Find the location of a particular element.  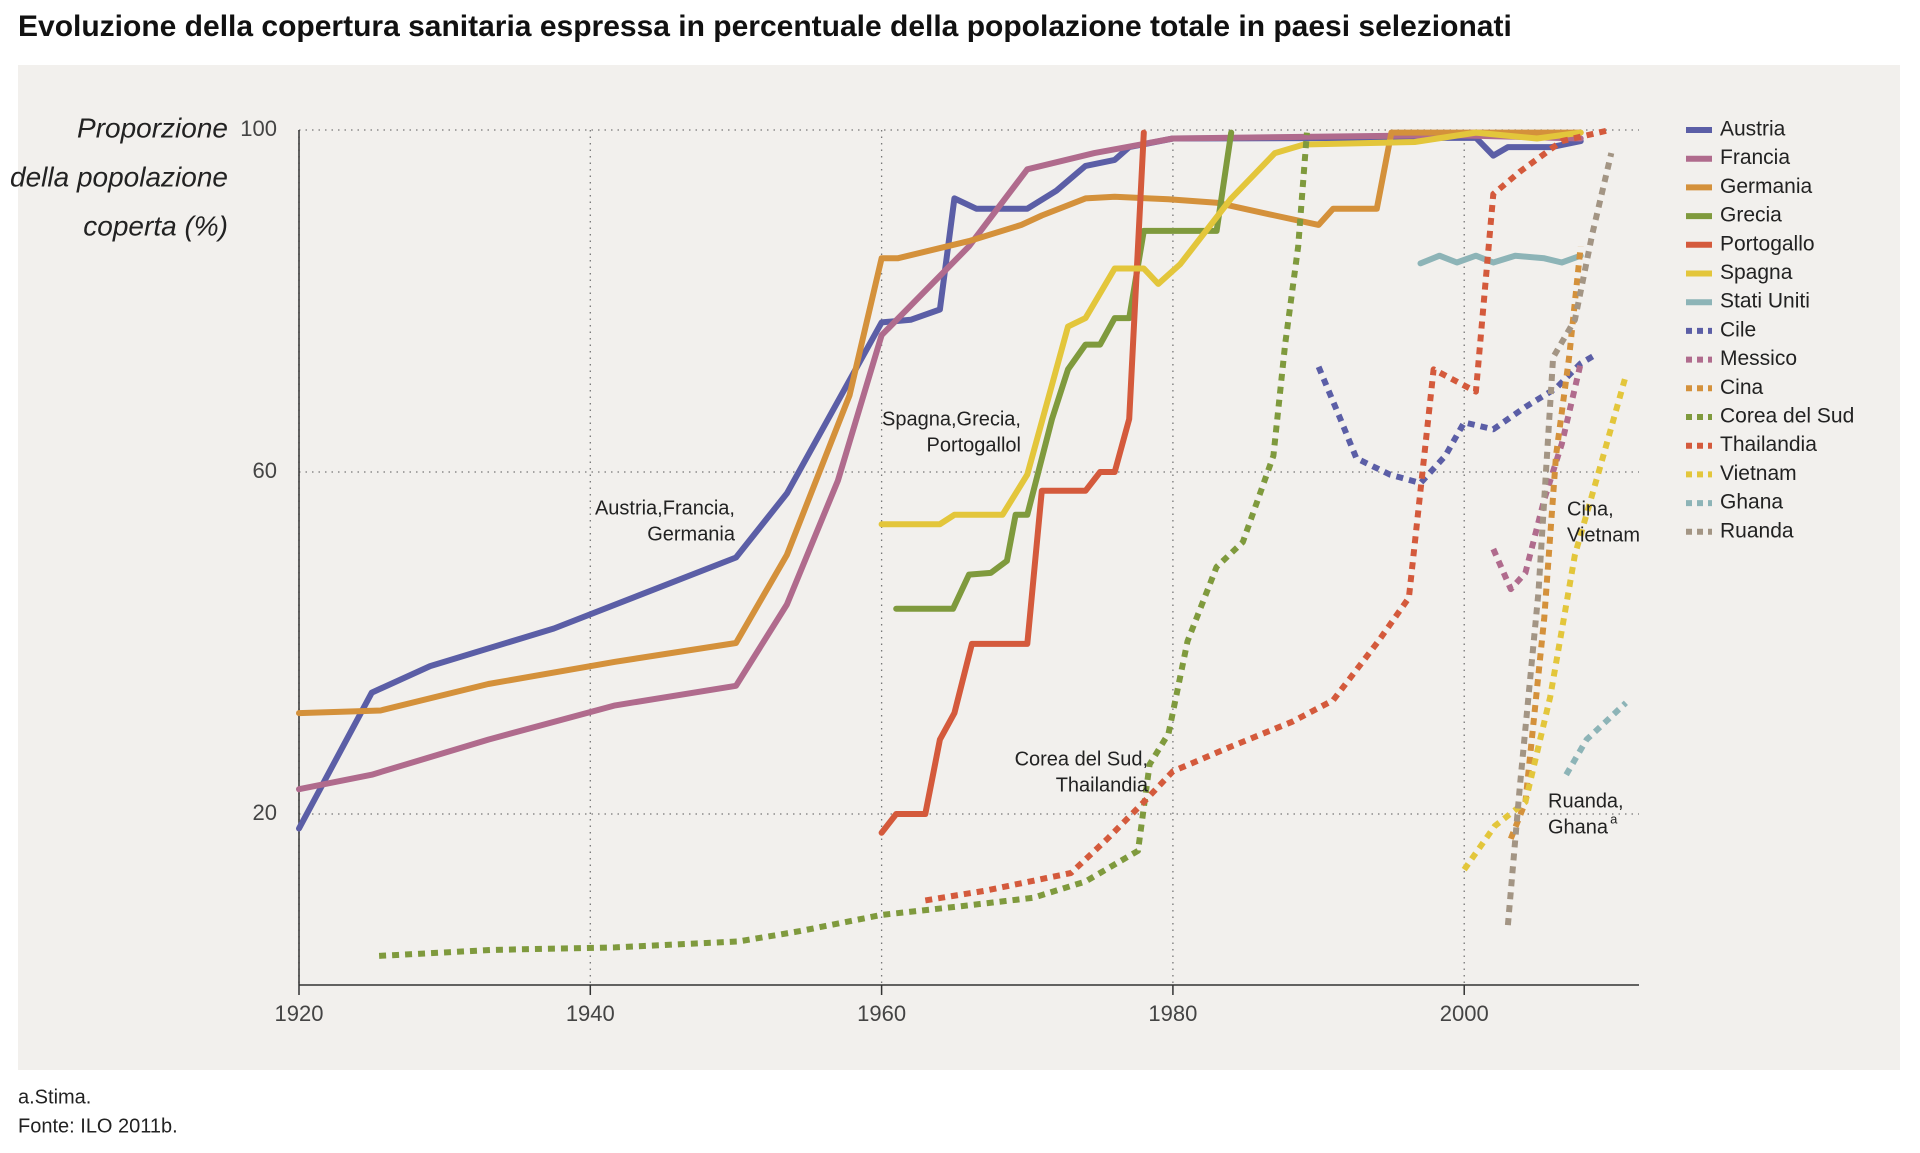

y-tick-label: 20 is located at coordinates (265, 812).